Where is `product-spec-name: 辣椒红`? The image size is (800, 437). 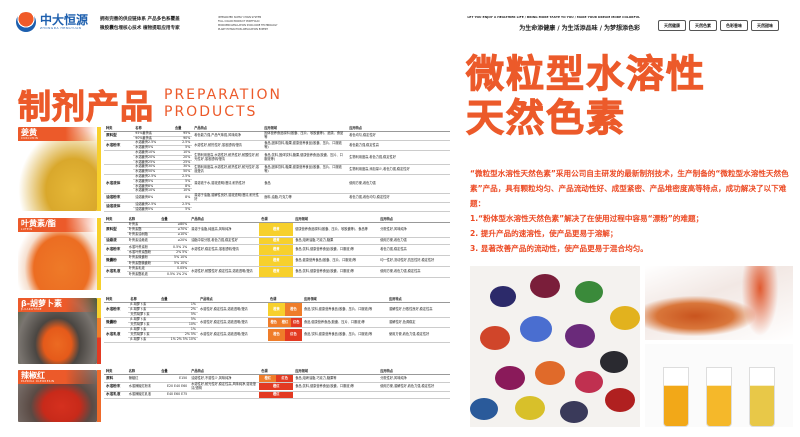 product-spec-name: 辣椒红 is located at coordinates (143, 378).